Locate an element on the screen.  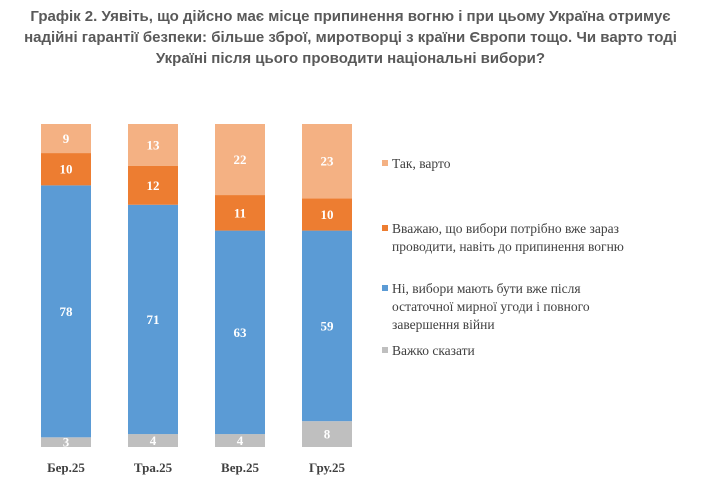
data-label: 12 is located at coordinates (153, 185).